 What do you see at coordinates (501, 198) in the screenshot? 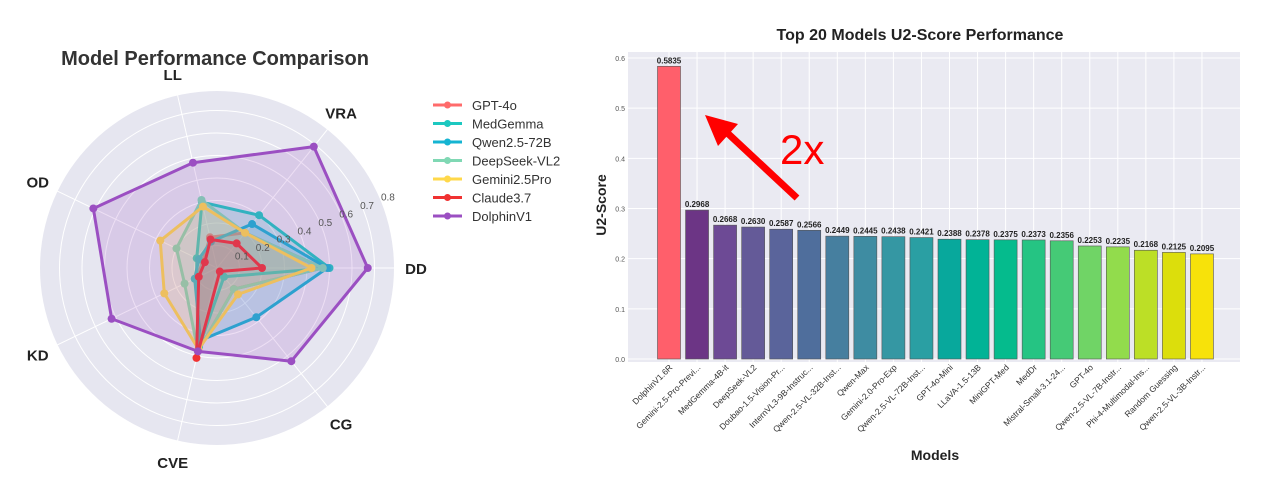
I see `legend-label: Claude3.7` at bounding box center [501, 198].